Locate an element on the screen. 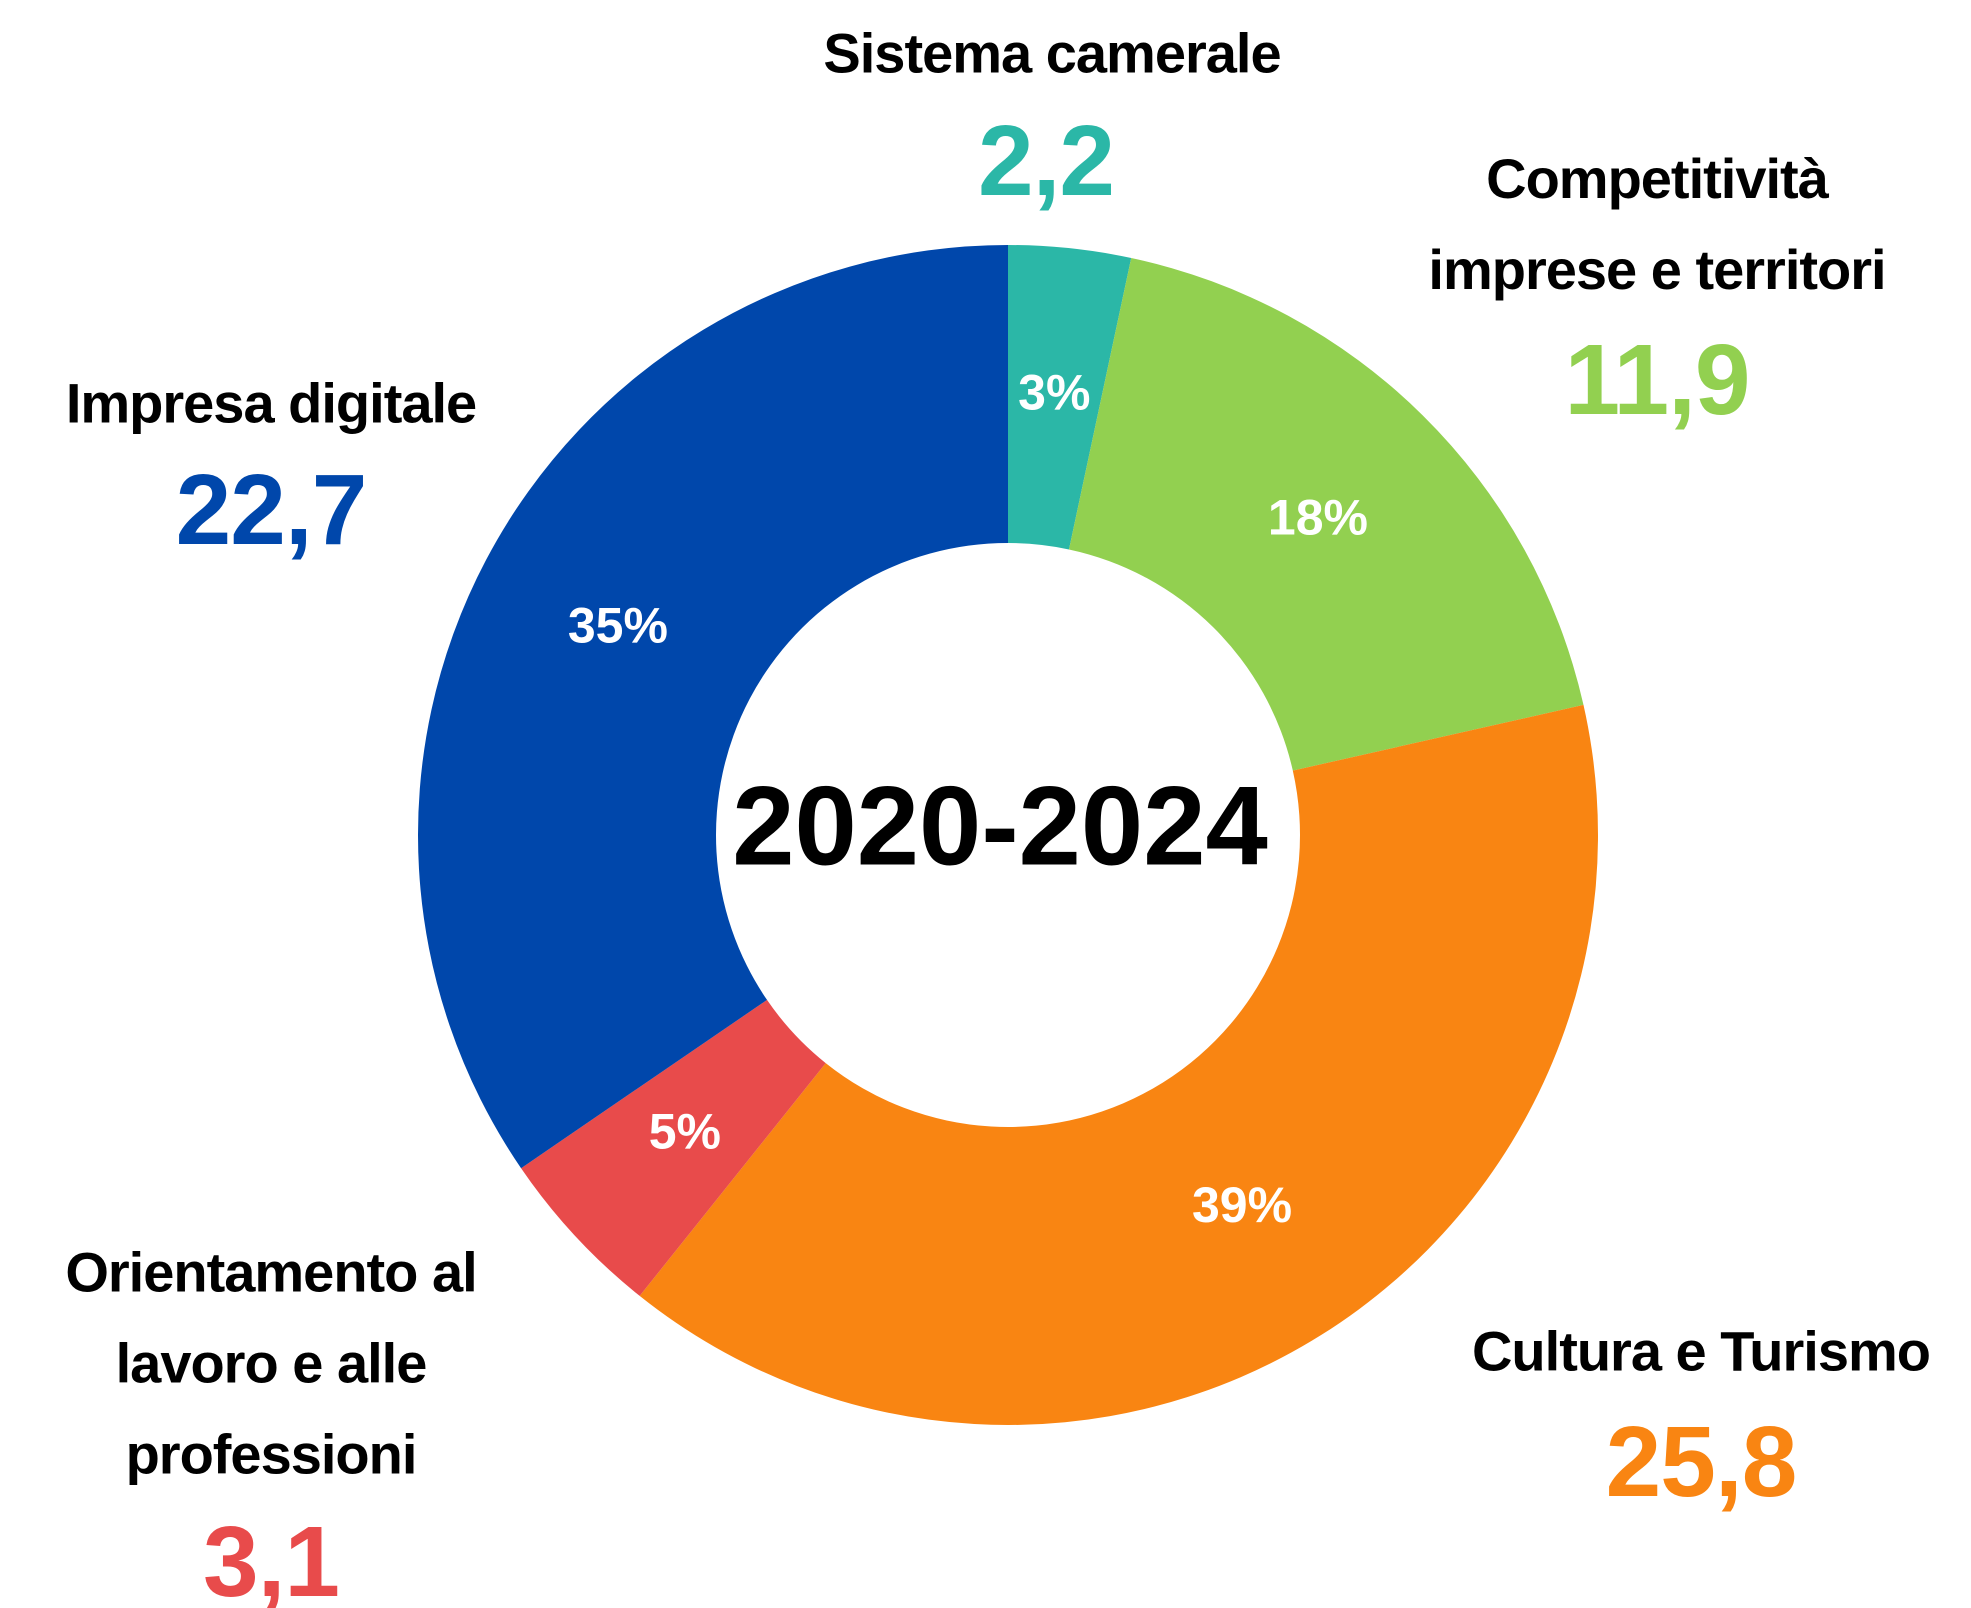  center-label: 2020-2024 is located at coordinates (1000, 826).